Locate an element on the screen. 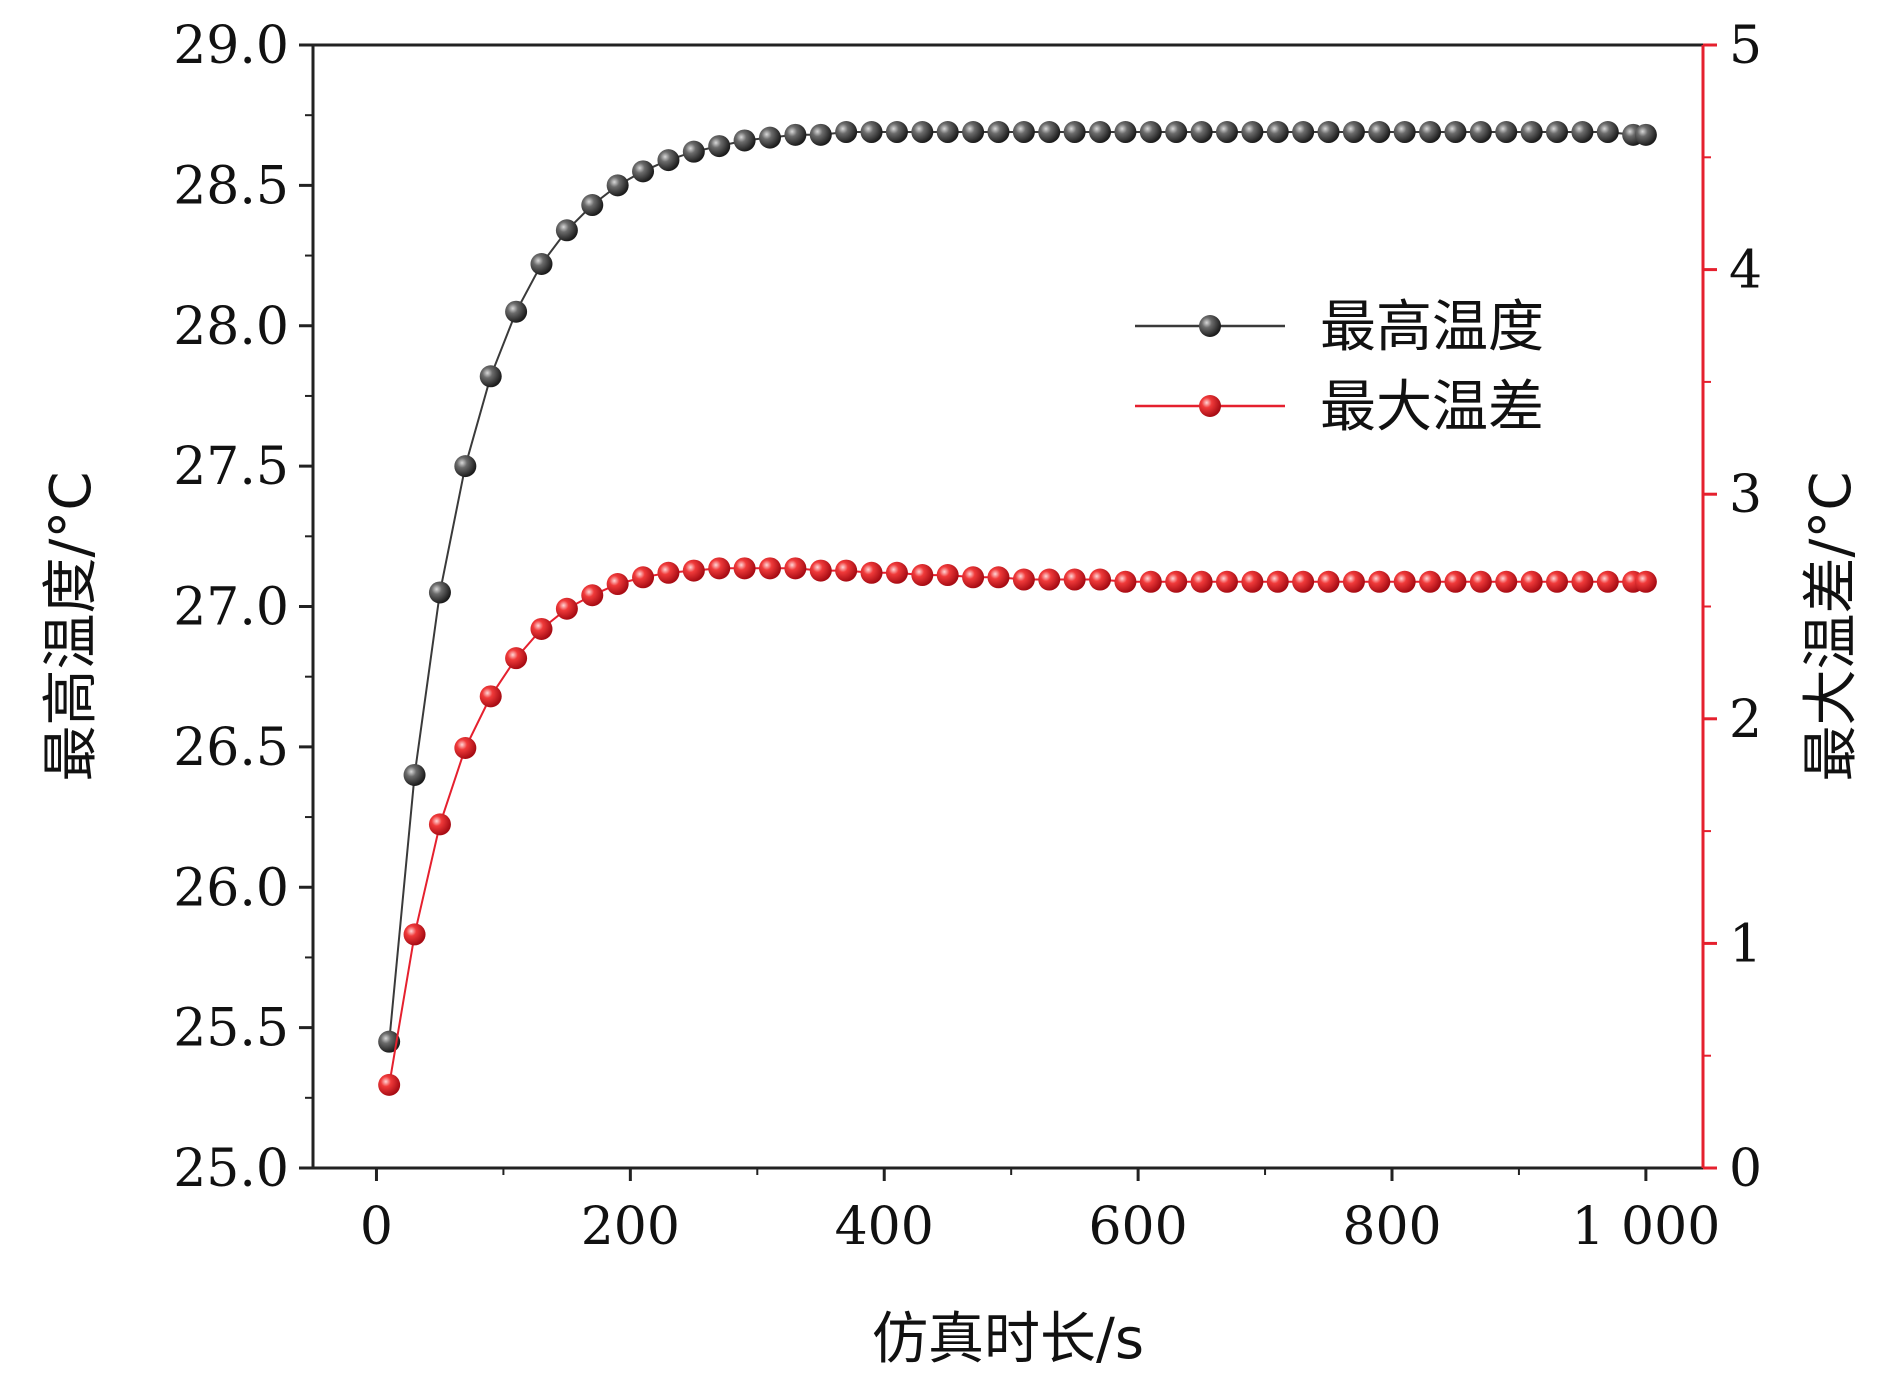 The height and width of the screenshot is (1384, 1890). legend-item: 最大温差 is located at coordinates (1339, 407).